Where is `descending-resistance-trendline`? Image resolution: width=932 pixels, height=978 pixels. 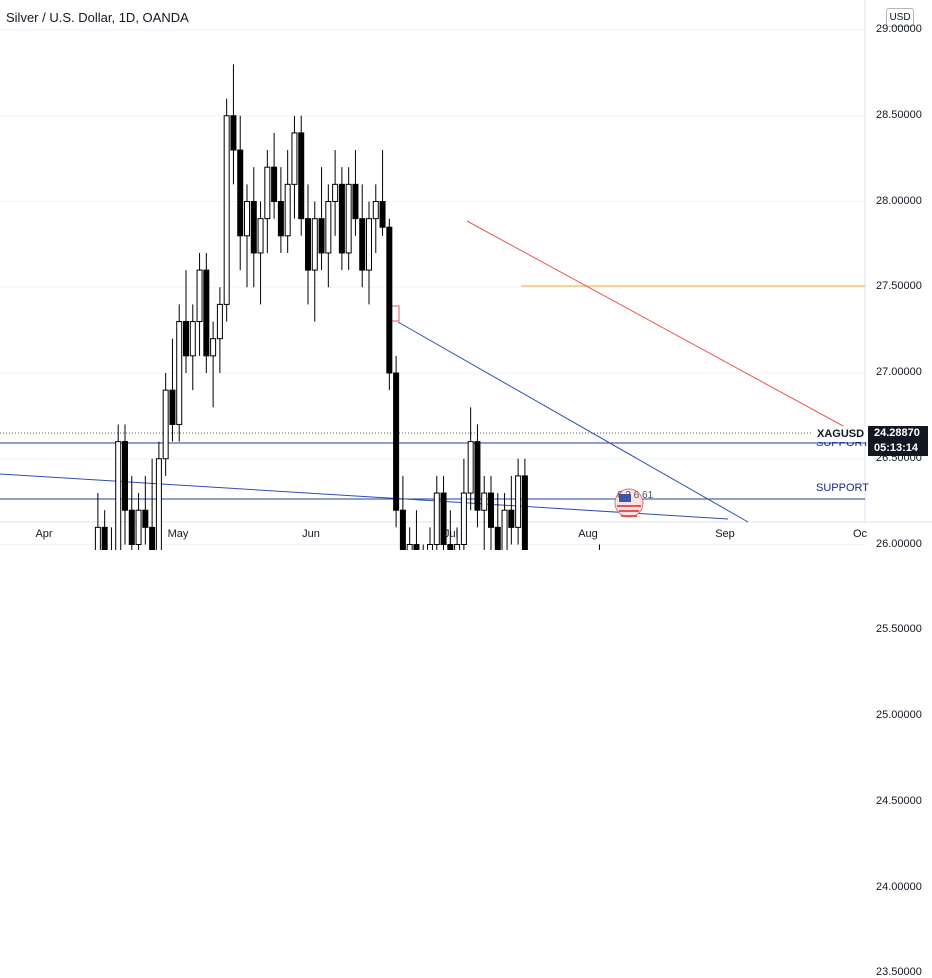
descending-resistance-trendline is located at coordinates (656, 324).